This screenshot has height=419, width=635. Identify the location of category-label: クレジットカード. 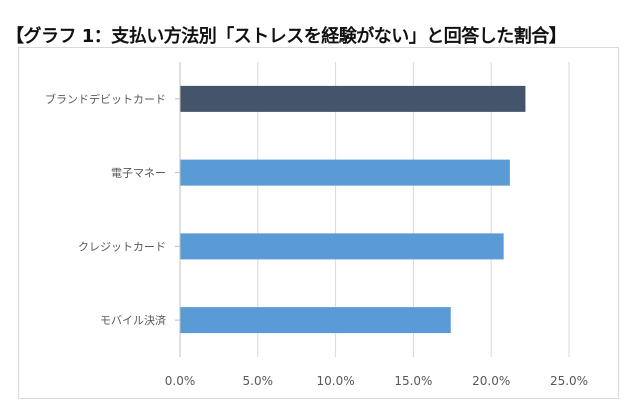
(122, 246).